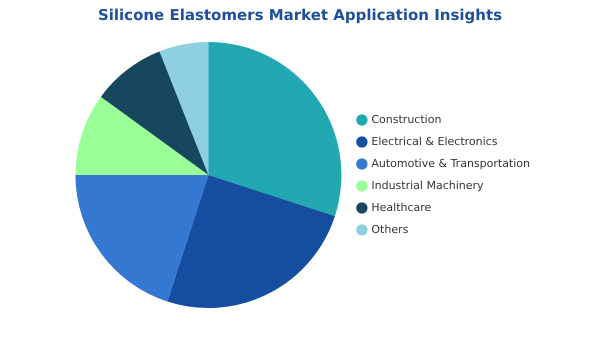 The height and width of the screenshot is (337, 600). What do you see at coordinates (427, 185) in the screenshot?
I see `legend-label: Industrial Machinery` at bounding box center [427, 185].